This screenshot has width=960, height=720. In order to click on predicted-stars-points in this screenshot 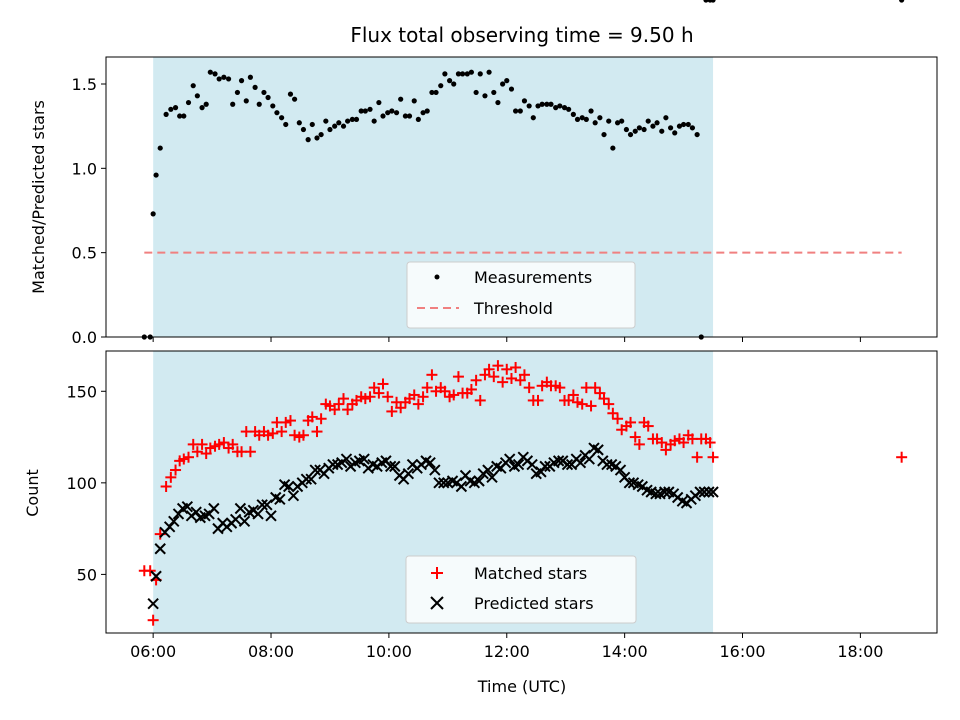, I will do `click(433, 526)`.